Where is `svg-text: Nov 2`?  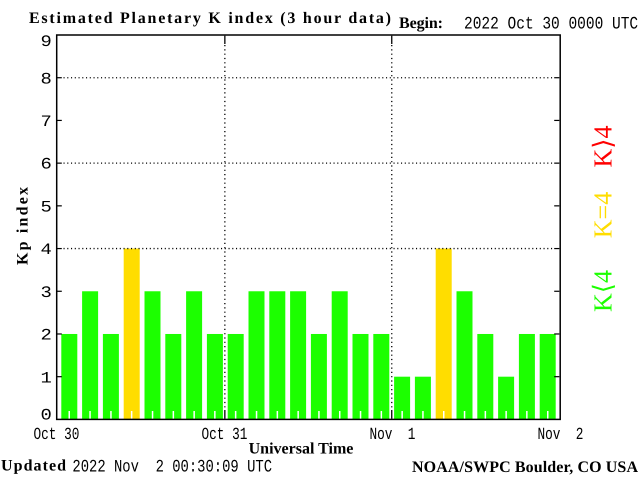
svg-text: Nov 2 is located at coordinates (561, 435).